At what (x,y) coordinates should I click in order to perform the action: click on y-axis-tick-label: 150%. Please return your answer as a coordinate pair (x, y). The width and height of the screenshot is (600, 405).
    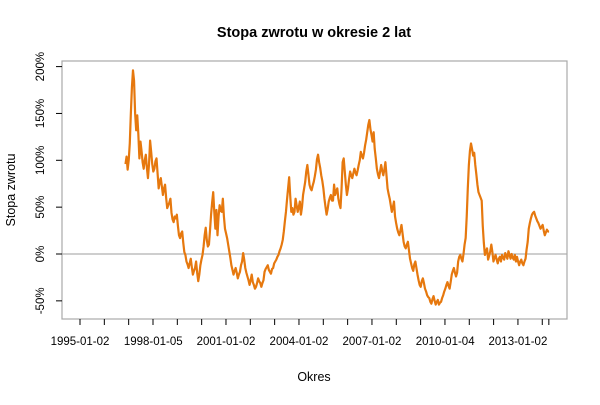
    Looking at the image, I should click on (41, 113).